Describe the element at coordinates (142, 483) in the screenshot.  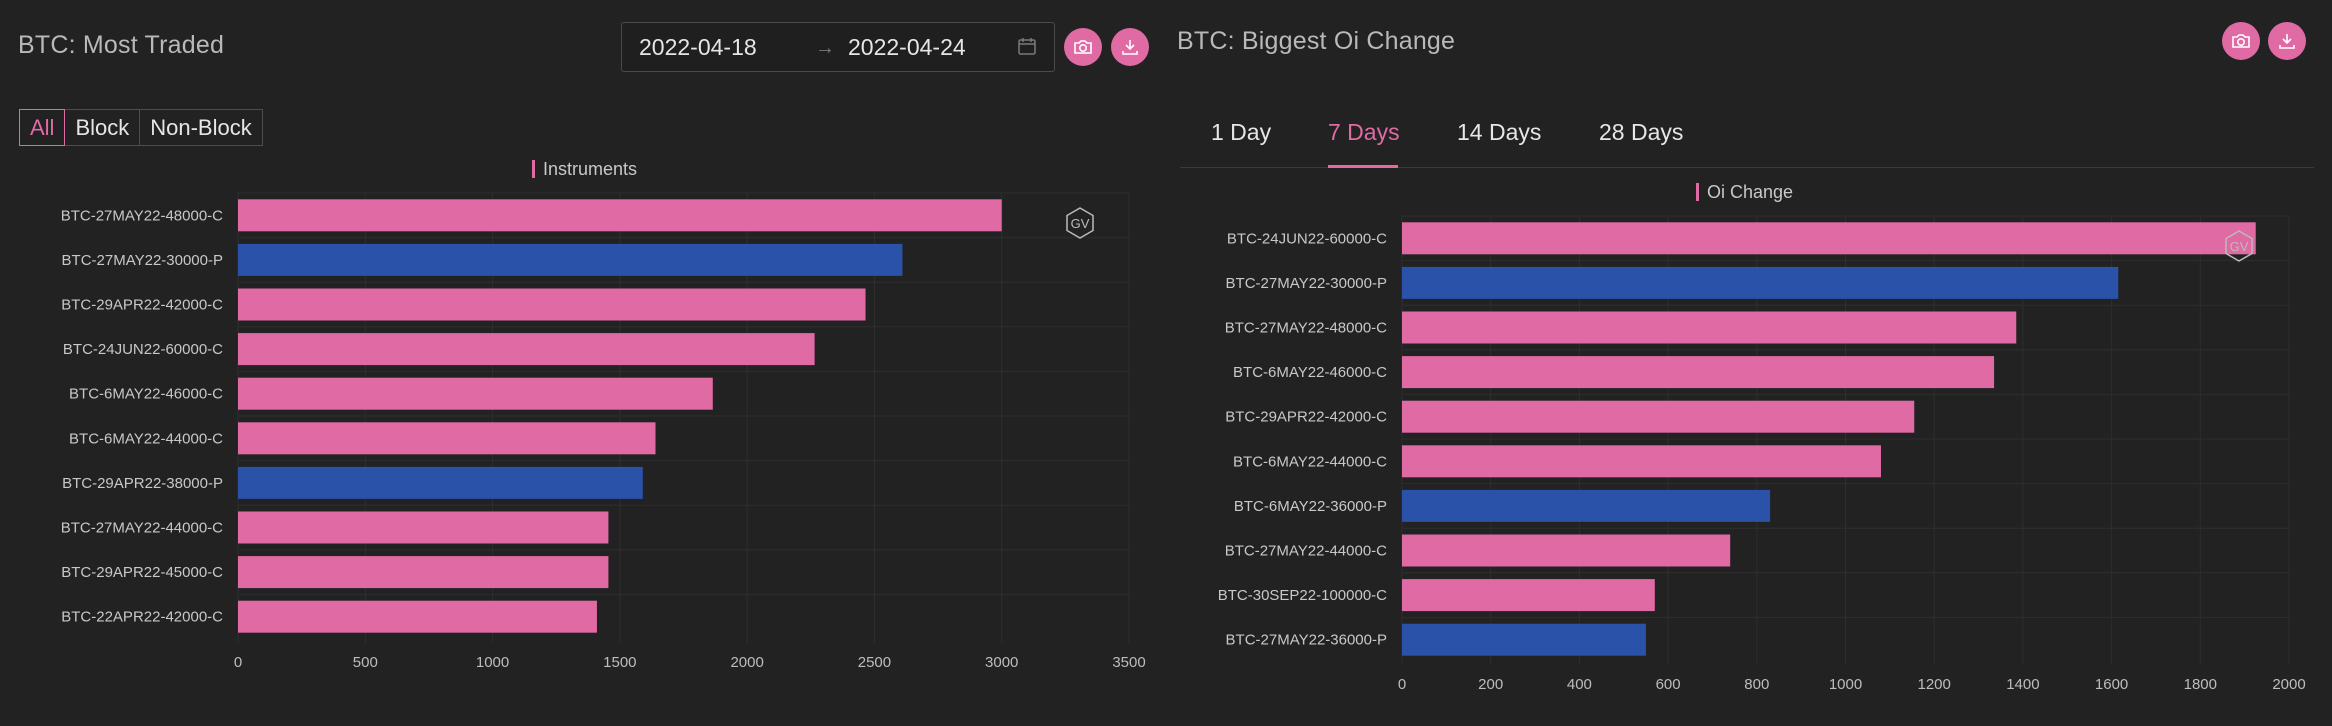
I see `category-label: BTC-29APR22-38000-P` at that location.